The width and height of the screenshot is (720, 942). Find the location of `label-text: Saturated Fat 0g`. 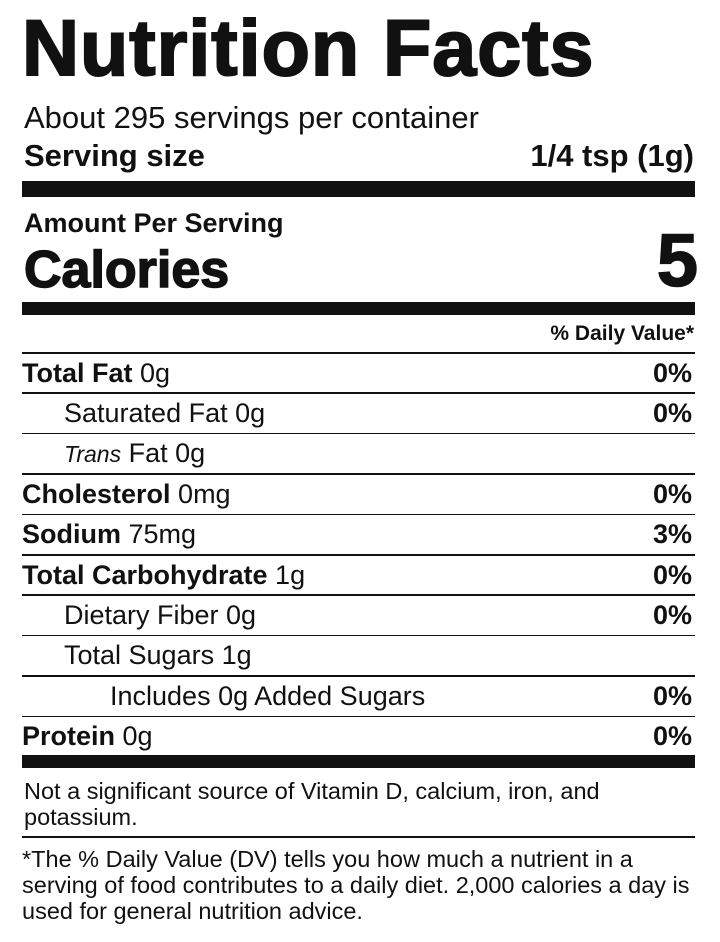

label-text: Saturated Fat 0g is located at coordinates (165, 412).